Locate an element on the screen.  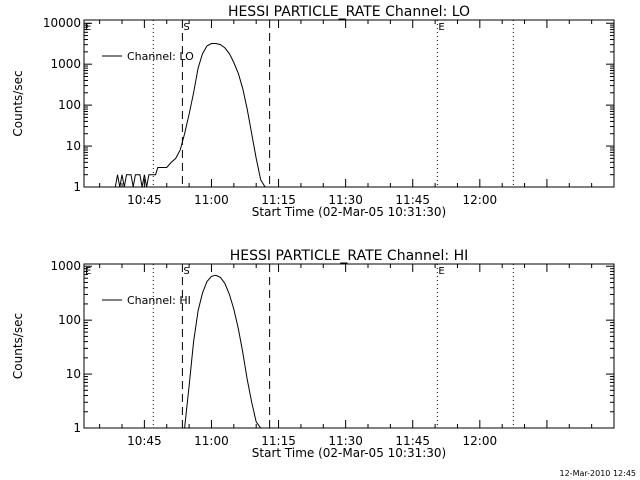
legend-entry: Channel: LO is located at coordinates (160, 56).